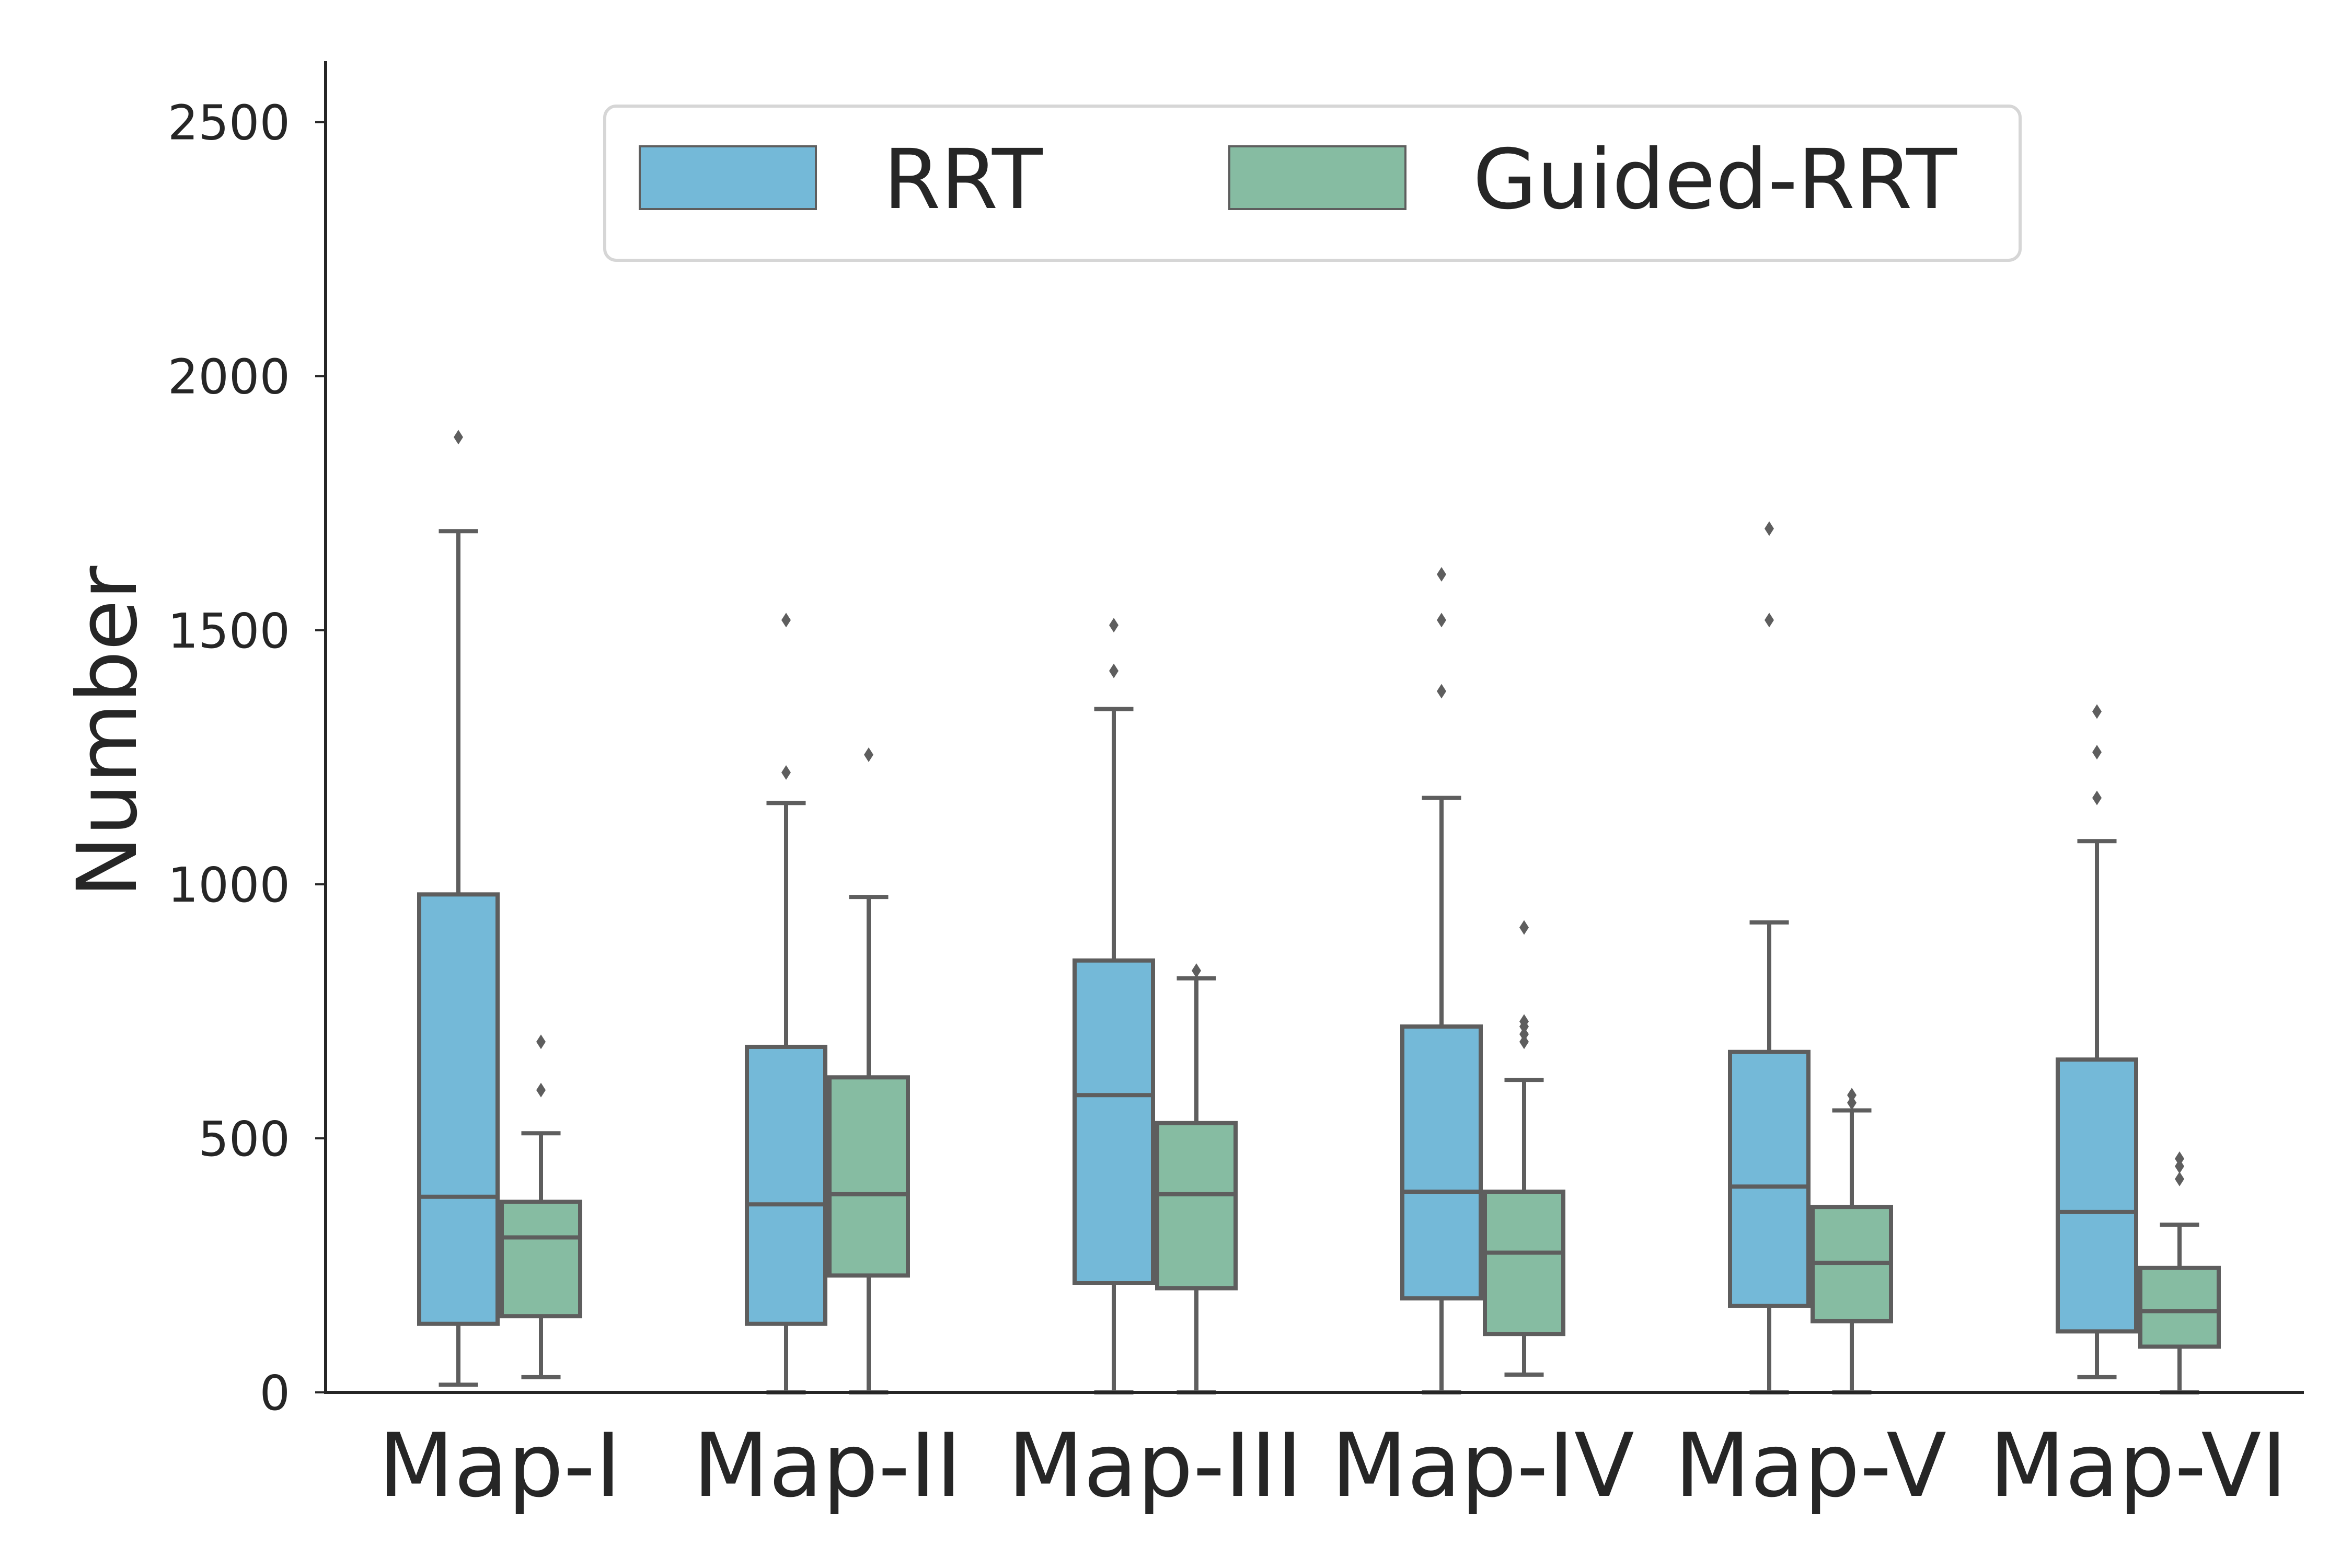 This screenshot has height=1568, width=2352. What do you see at coordinates (786, 1003) in the screenshot?
I see `box-rrt-map-ii` at bounding box center [786, 1003].